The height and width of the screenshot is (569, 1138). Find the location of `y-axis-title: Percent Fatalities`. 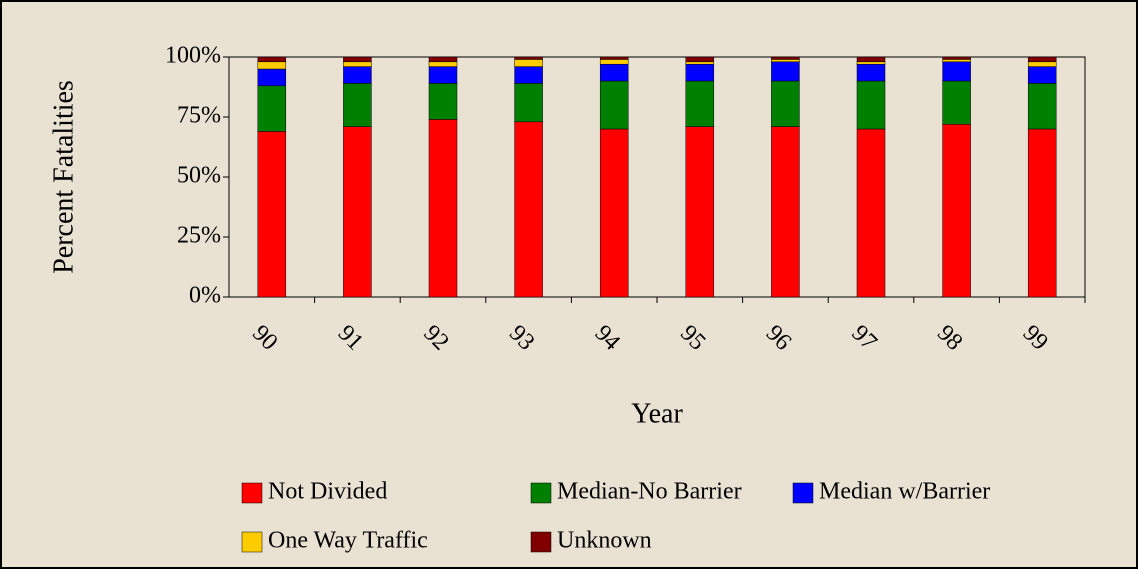

y-axis-title: Percent Fatalities is located at coordinates (63, 177).